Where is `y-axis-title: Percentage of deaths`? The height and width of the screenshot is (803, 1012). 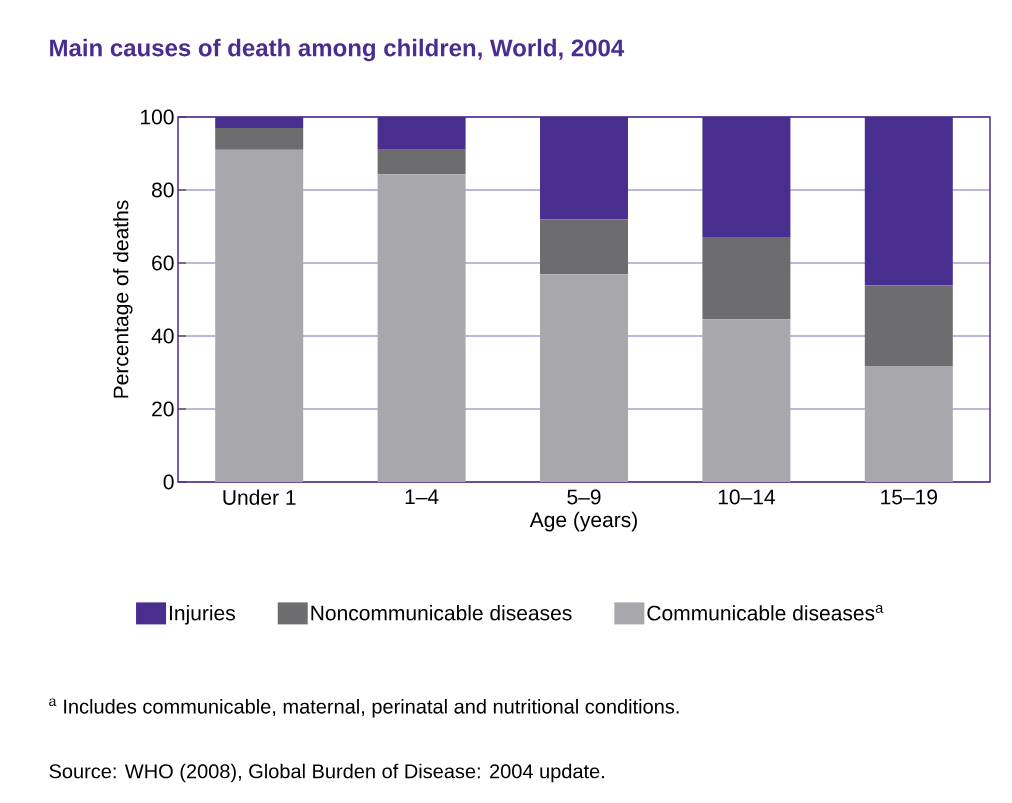 y-axis-title: Percentage of deaths is located at coordinates (123, 299).